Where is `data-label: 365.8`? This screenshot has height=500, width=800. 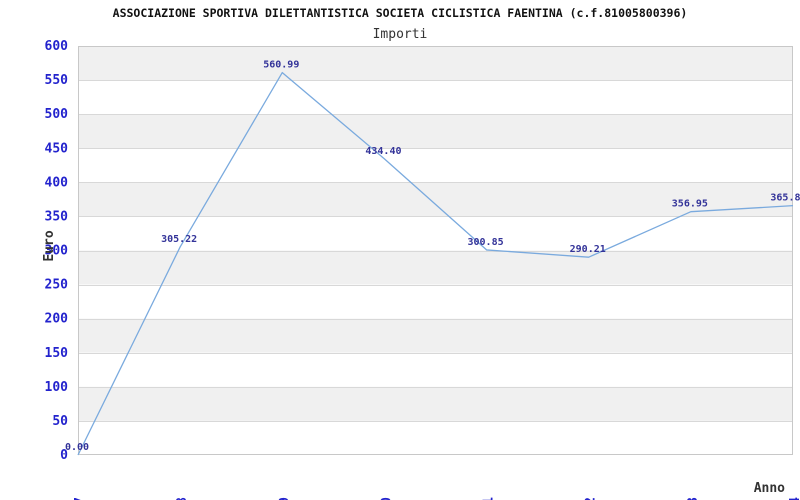 data-label: 365.8 is located at coordinates (785, 198).